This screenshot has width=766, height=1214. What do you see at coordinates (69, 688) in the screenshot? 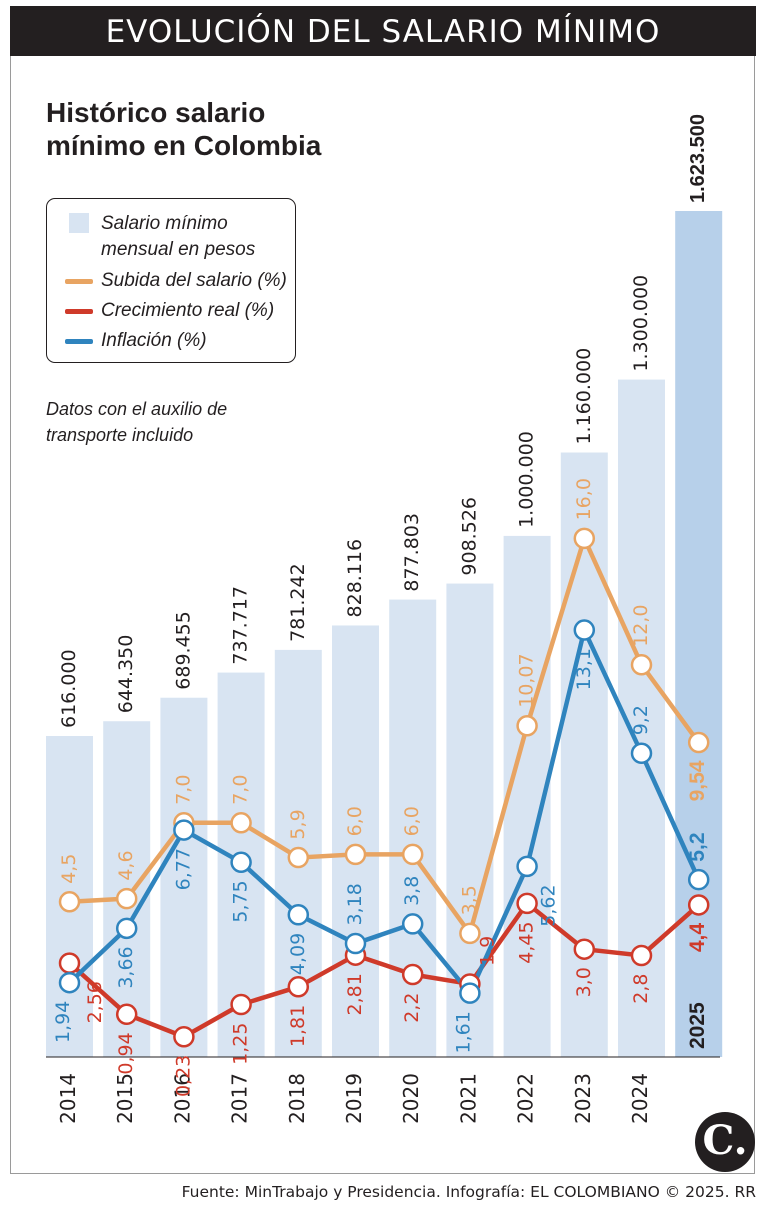
I see `bar-value-label-2014: 616.000` at bounding box center [69, 688].